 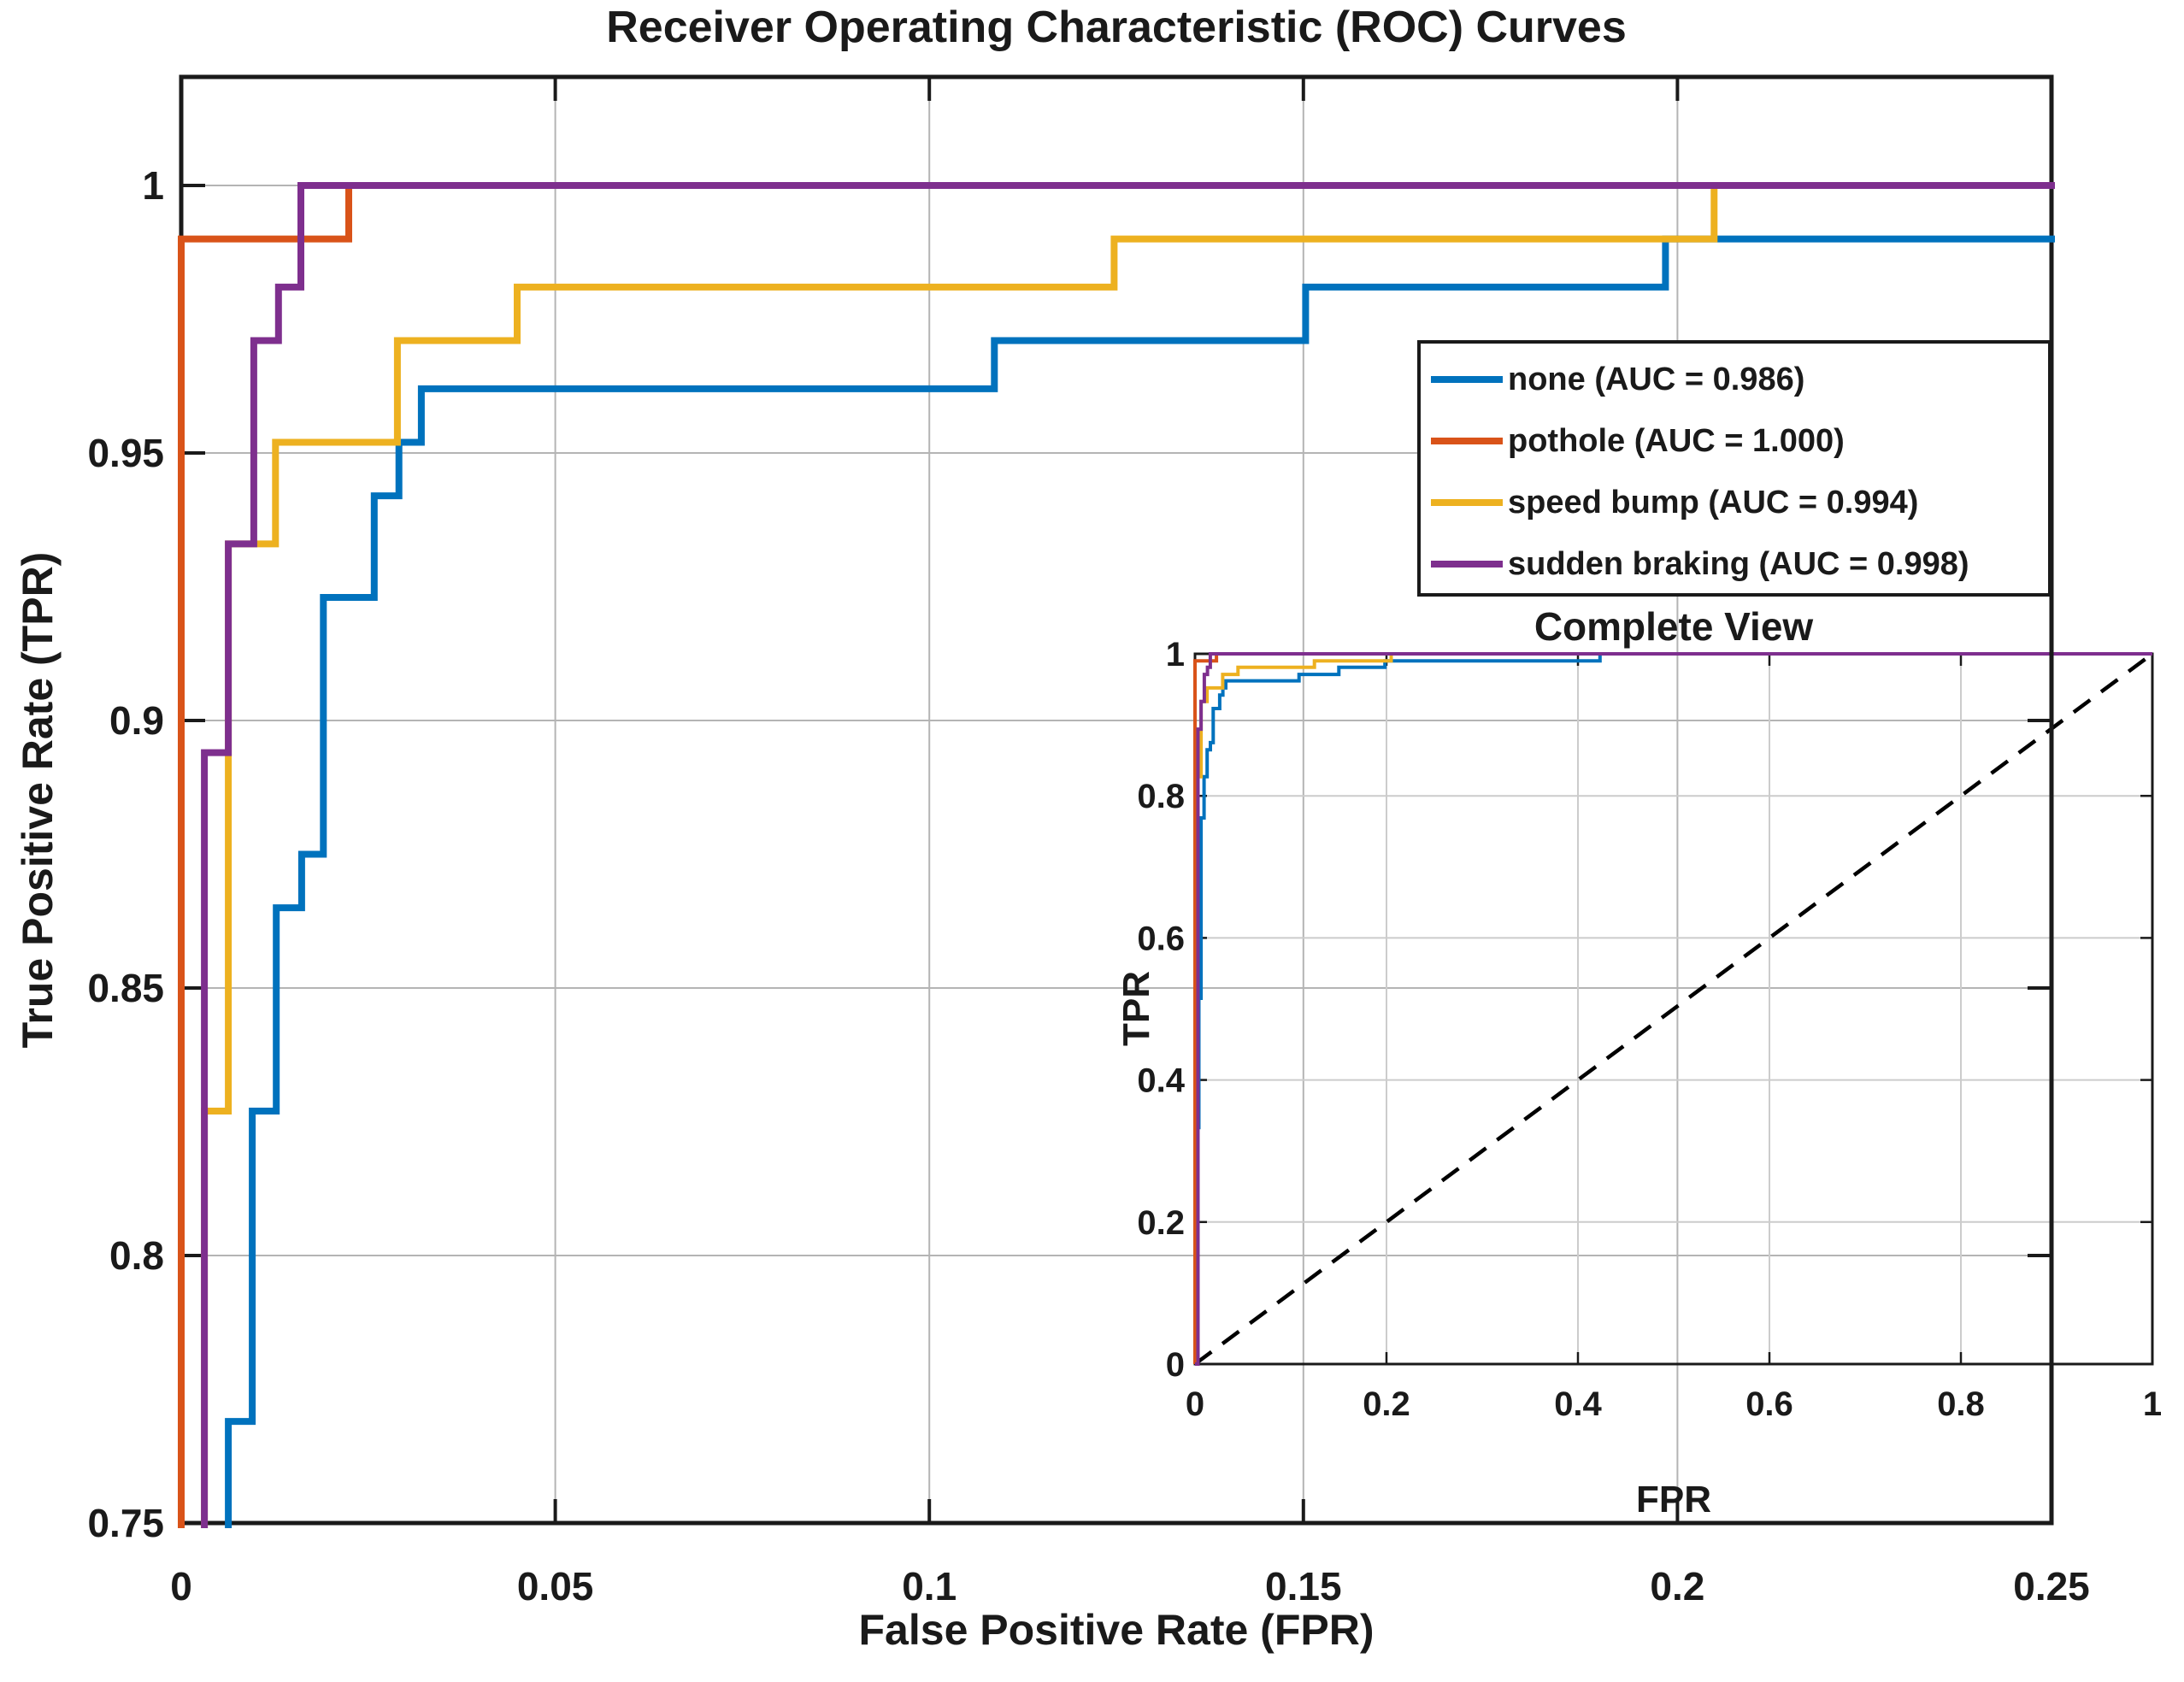 I want to click on y-tick-label: 0.8, so click(x=136, y=1255).